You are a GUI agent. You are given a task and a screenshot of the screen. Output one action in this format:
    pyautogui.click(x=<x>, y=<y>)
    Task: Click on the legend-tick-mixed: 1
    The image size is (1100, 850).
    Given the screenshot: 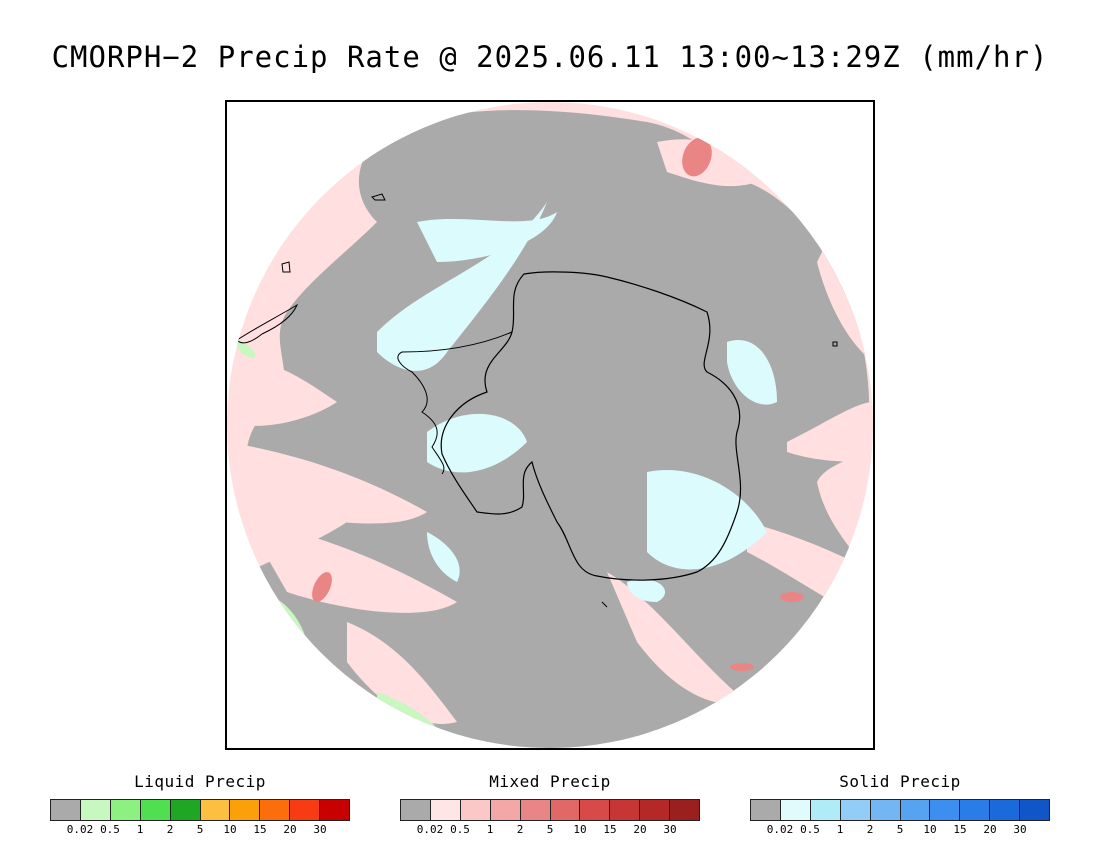 What is the action you would take?
    pyautogui.click(x=490, y=829)
    